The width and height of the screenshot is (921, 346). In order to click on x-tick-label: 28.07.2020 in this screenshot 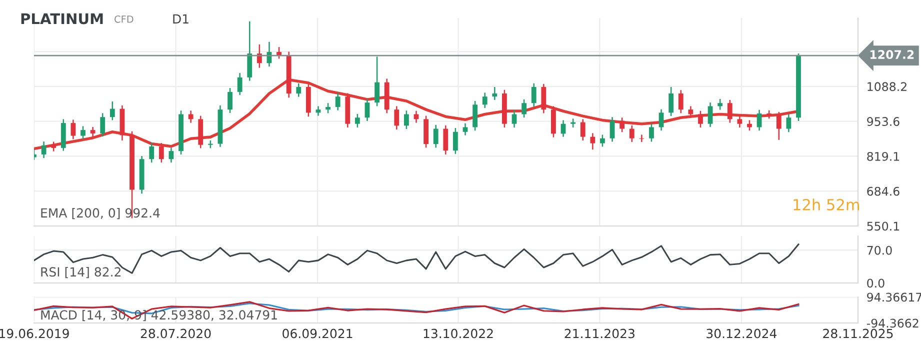, I will do `click(175, 333)`.